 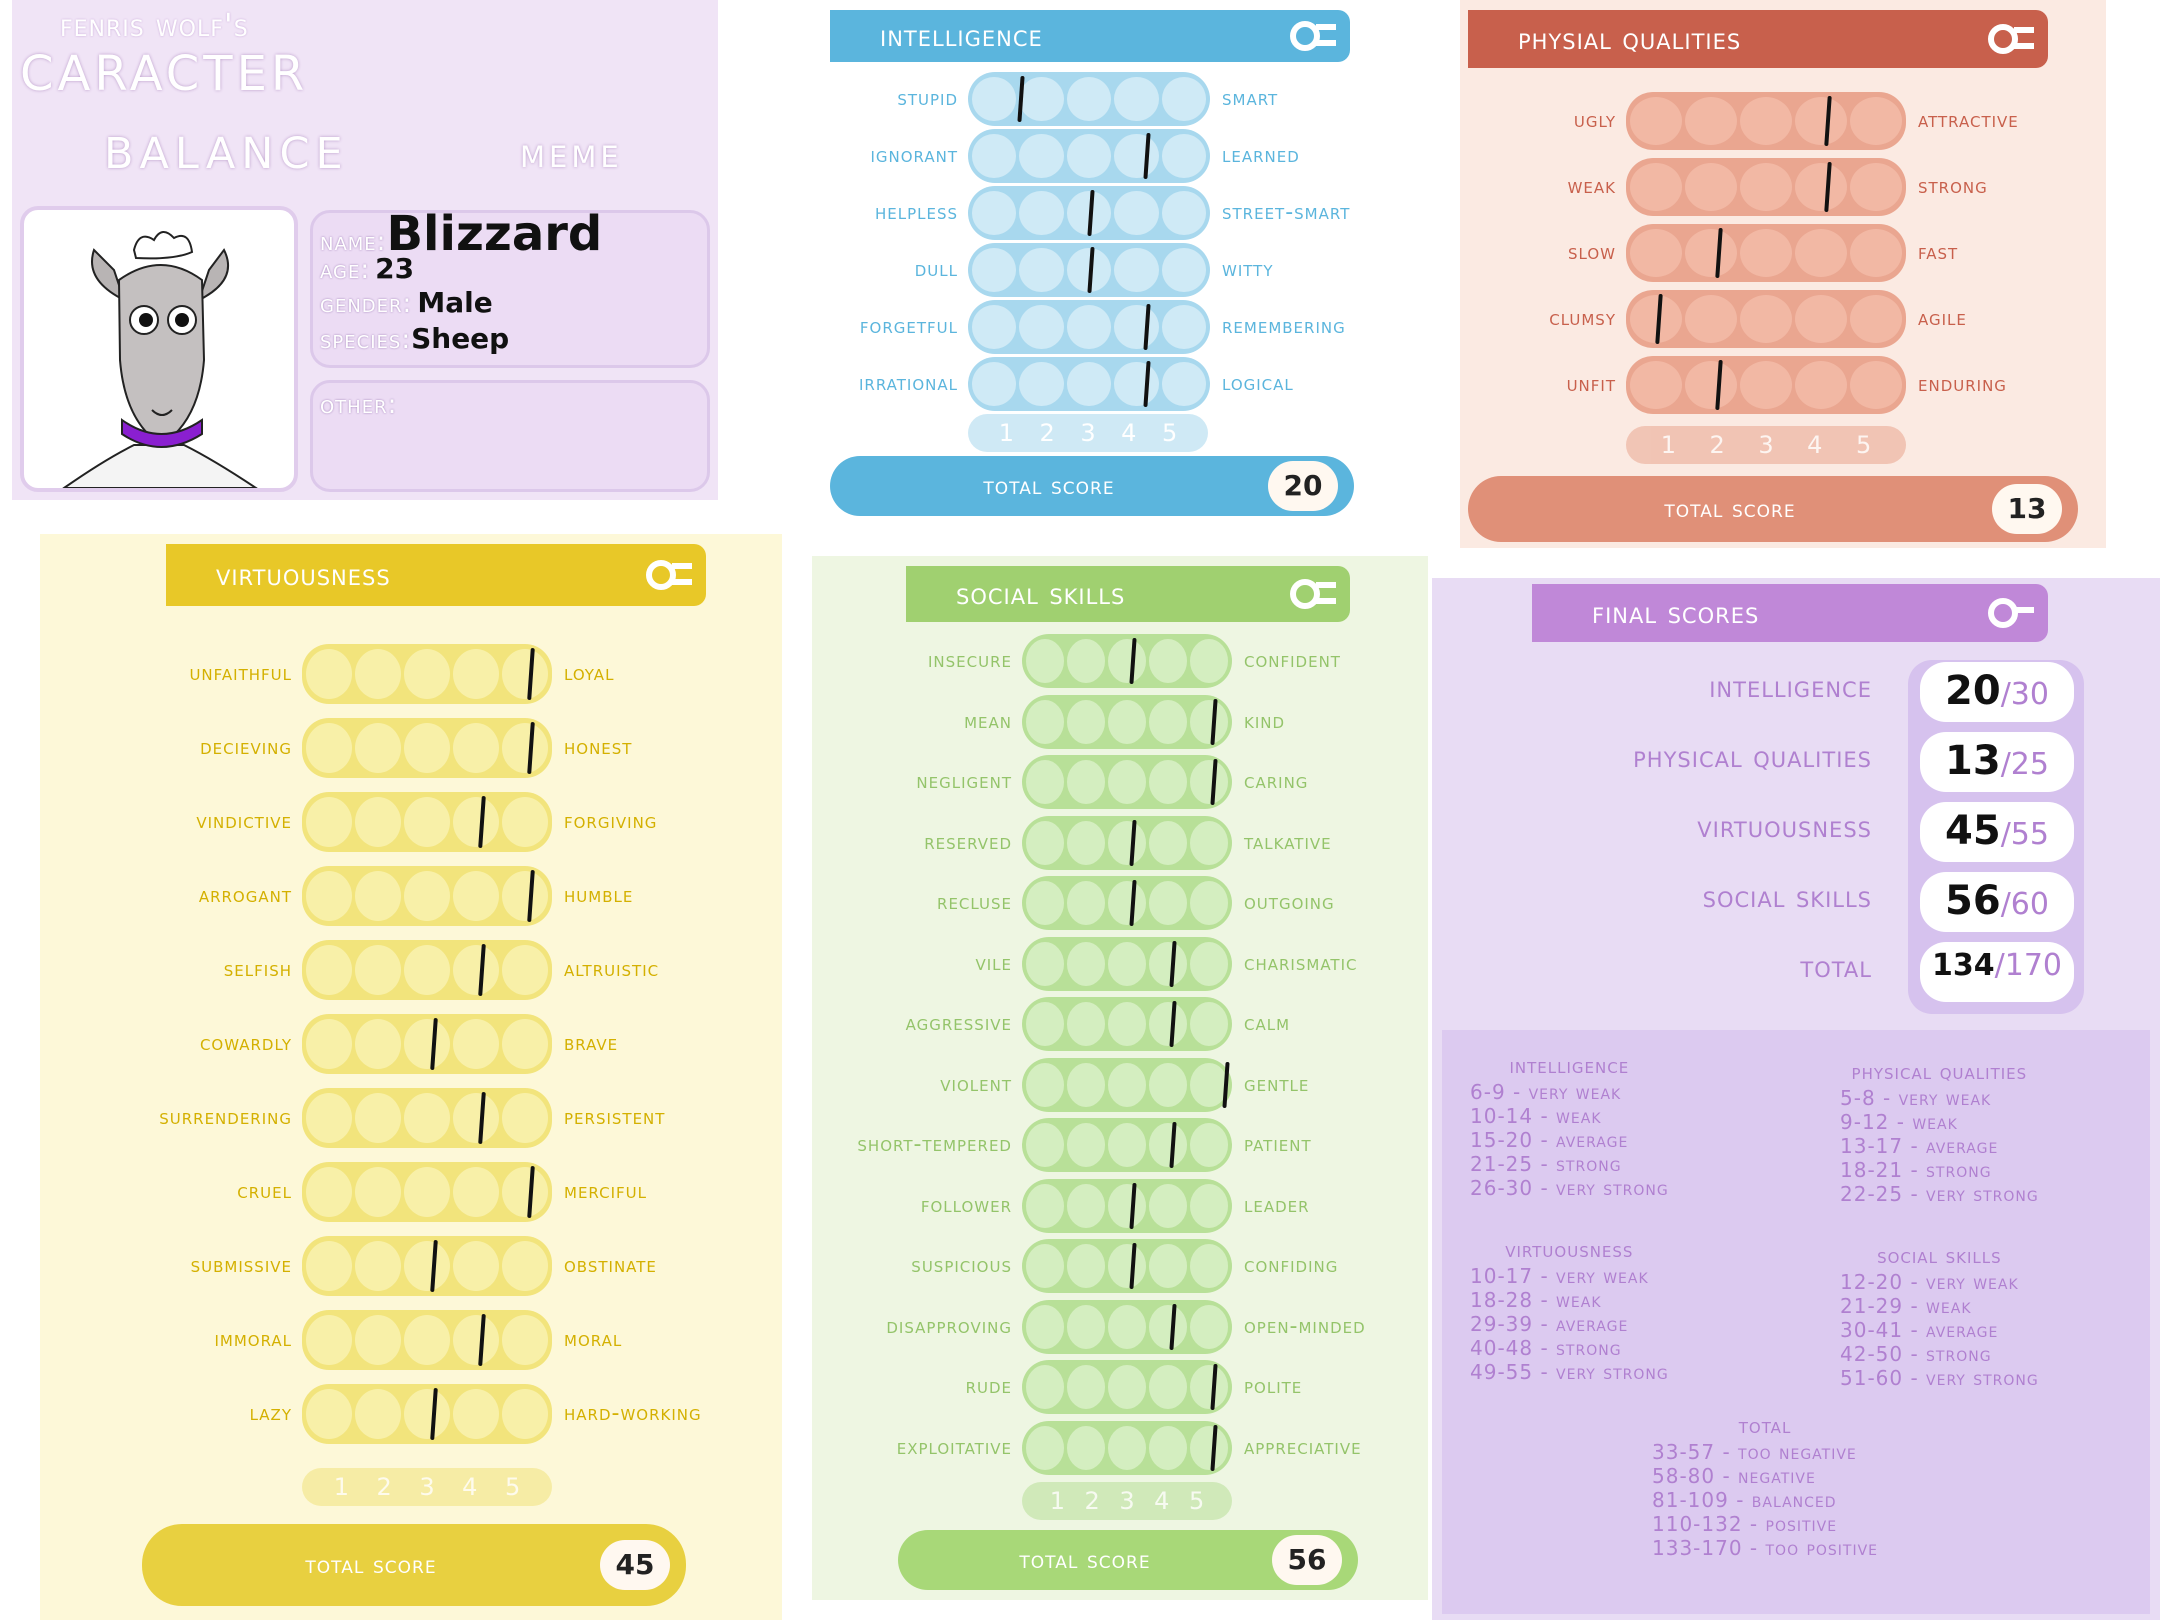 I want to click on legend-title: Total, so click(x=1765, y=1426).